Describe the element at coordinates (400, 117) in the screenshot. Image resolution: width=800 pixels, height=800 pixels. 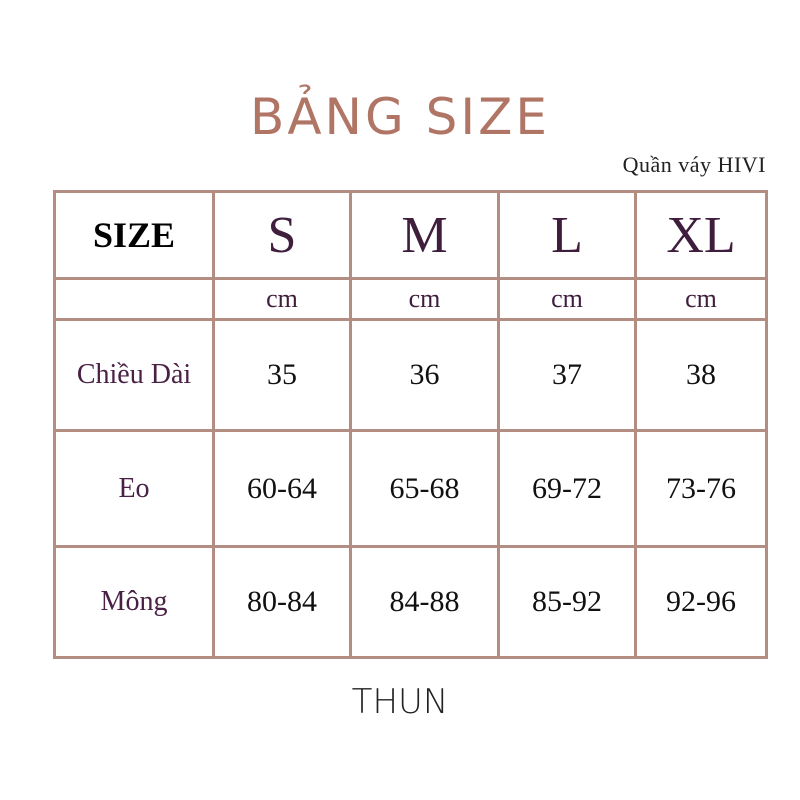
I see `title: BẢNG SIZE` at that location.